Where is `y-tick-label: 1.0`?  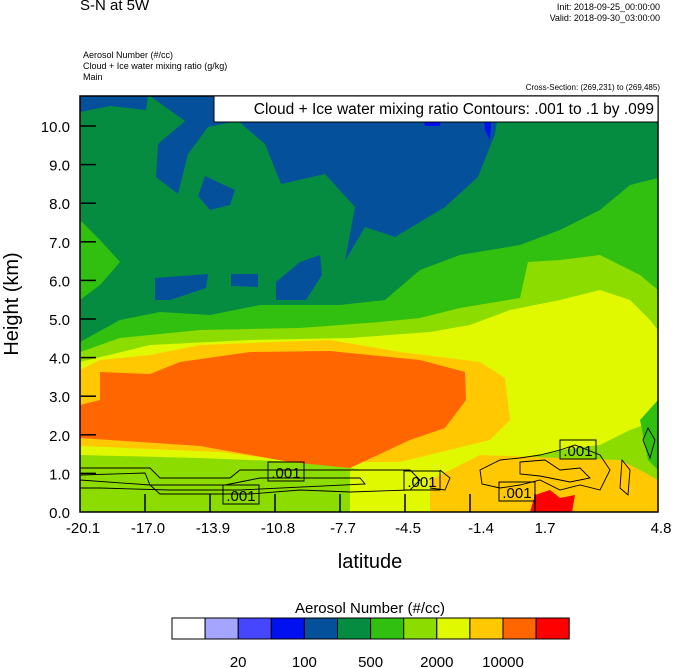 y-tick-label: 1.0 is located at coordinates (59, 474).